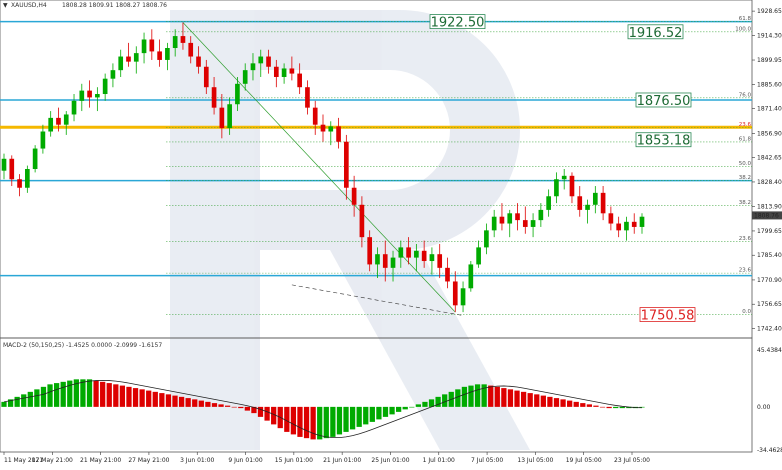  I want to click on ohlc-values: 1808.28 1809.91 1808.27 1808.76, so click(114, 5).